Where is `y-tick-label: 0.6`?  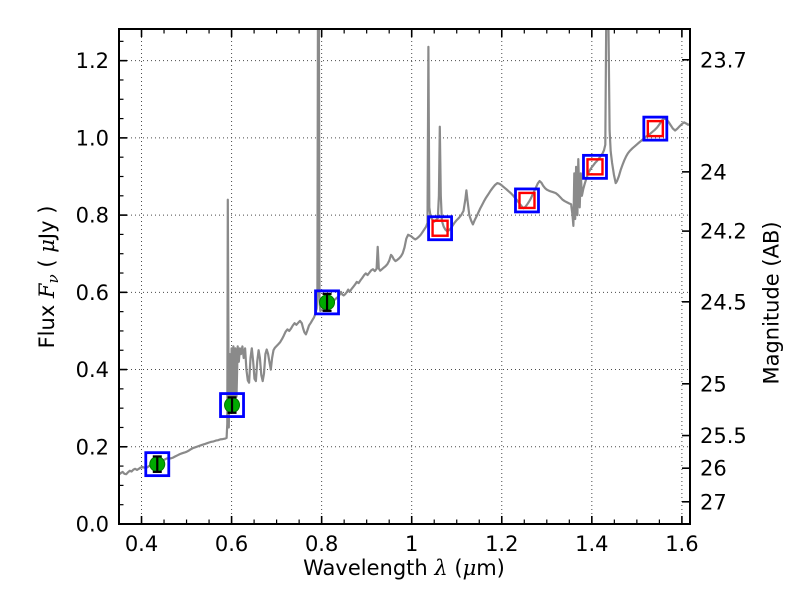
y-tick-label: 0.6 is located at coordinates (92, 293).